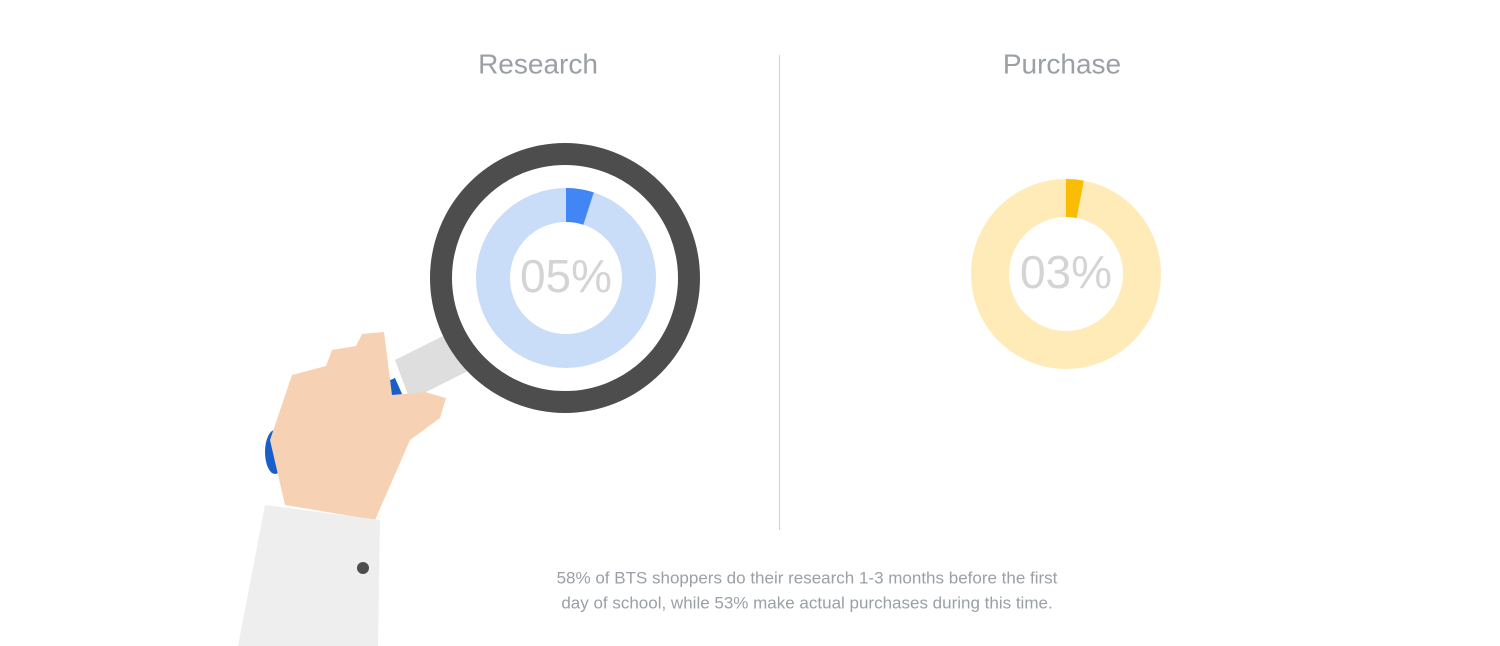 This screenshot has height=646, width=1500. What do you see at coordinates (358, 426) in the screenshot?
I see `hand` at bounding box center [358, 426].